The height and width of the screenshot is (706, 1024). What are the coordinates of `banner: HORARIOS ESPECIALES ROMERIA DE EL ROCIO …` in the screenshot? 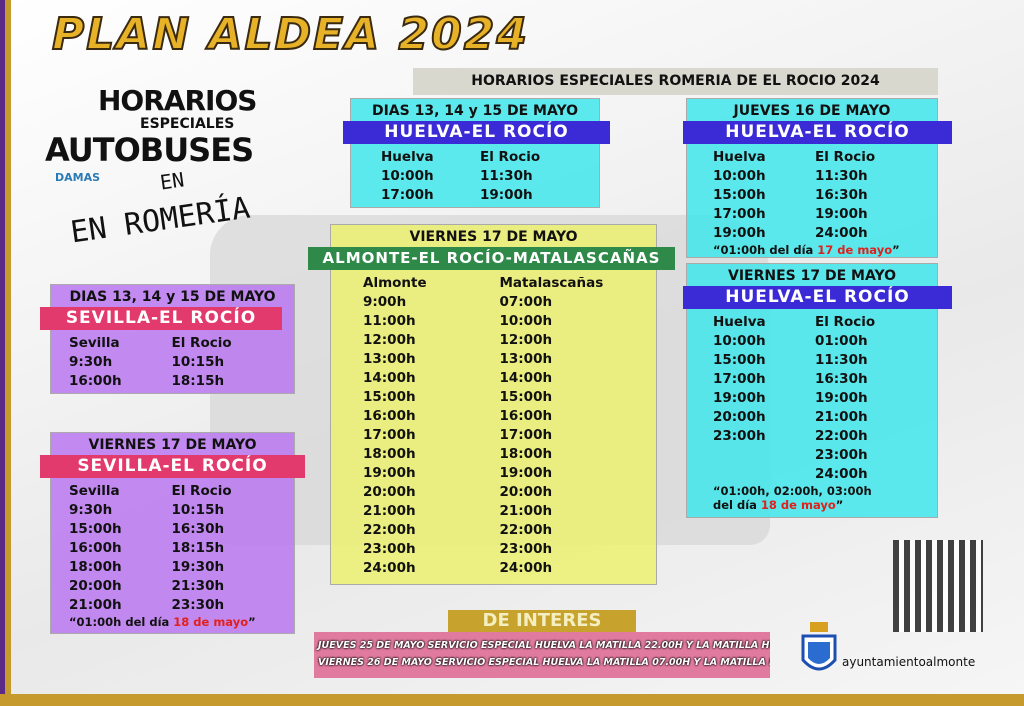 It's located at (675, 81).